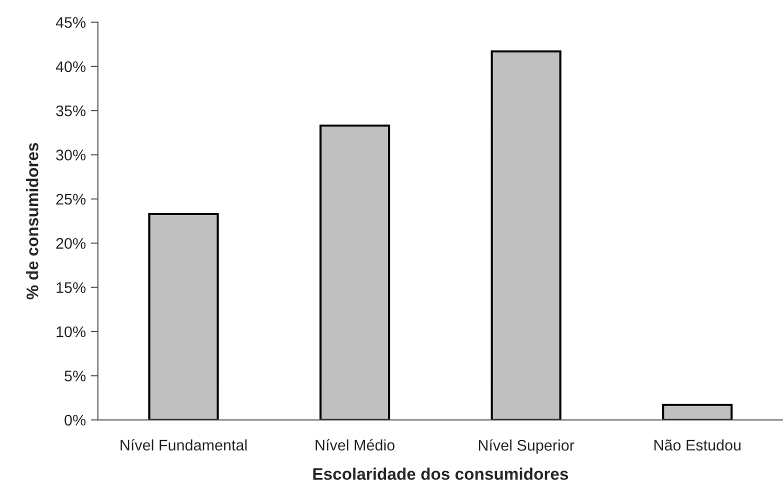 The image size is (783, 494). What do you see at coordinates (71, 332) in the screenshot?
I see `y-tick-label: 10%` at bounding box center [71, 332].